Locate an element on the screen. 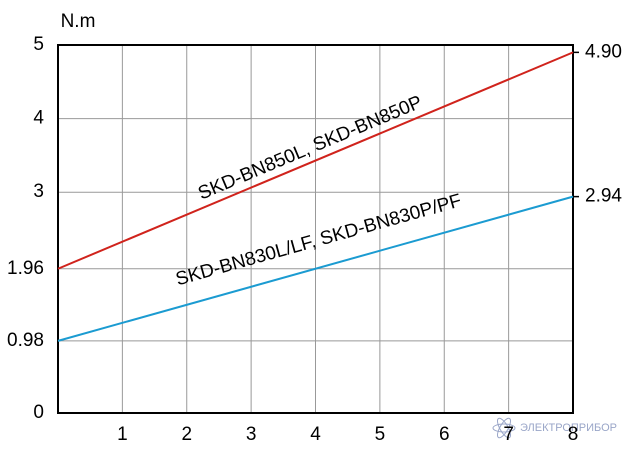 The width and height of the screenshot is (632, 454). y-tick-label: 4 is located at coordinates (38, 118).